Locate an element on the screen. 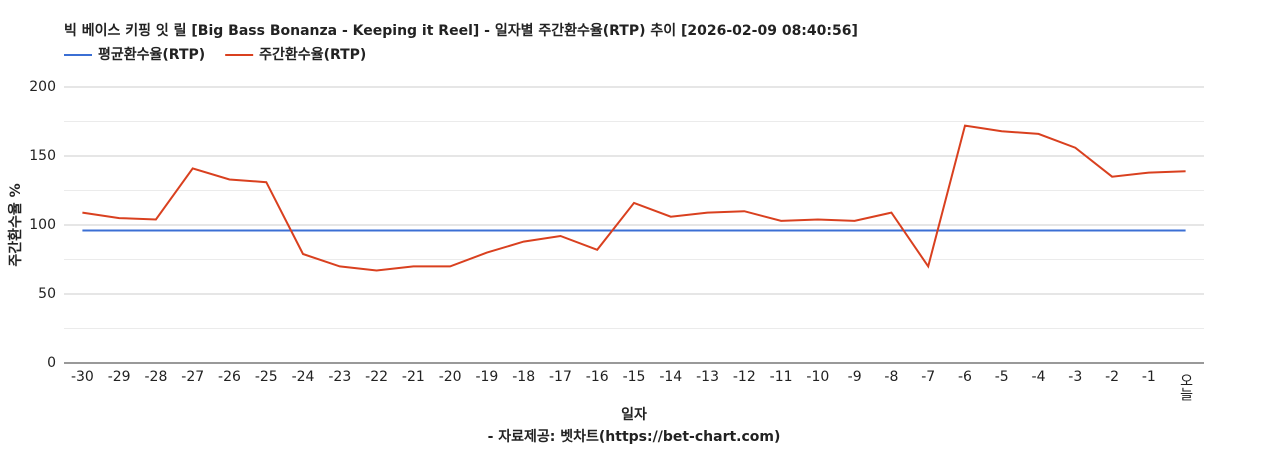  x-tick-label: -29 is located at coordinates (119, 377).